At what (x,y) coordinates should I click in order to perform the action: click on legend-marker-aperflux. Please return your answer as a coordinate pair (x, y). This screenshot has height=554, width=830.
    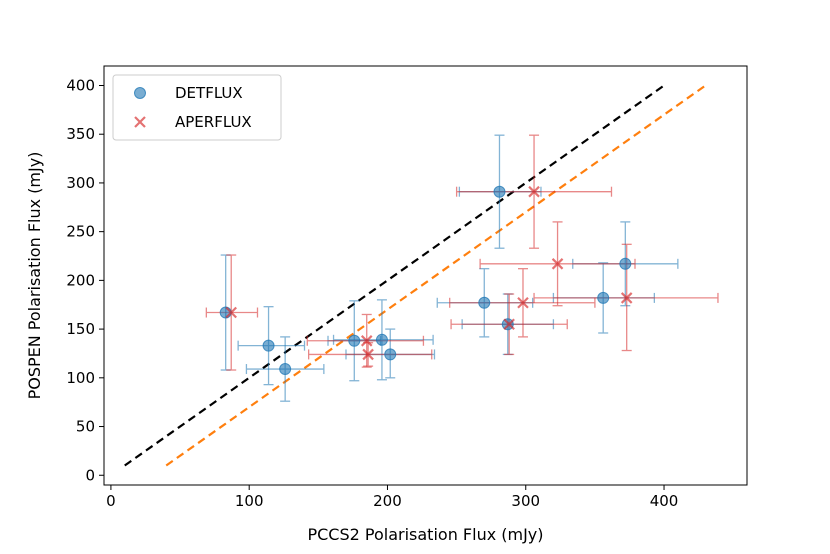
    Looking at the image, I should click on (140, 122).